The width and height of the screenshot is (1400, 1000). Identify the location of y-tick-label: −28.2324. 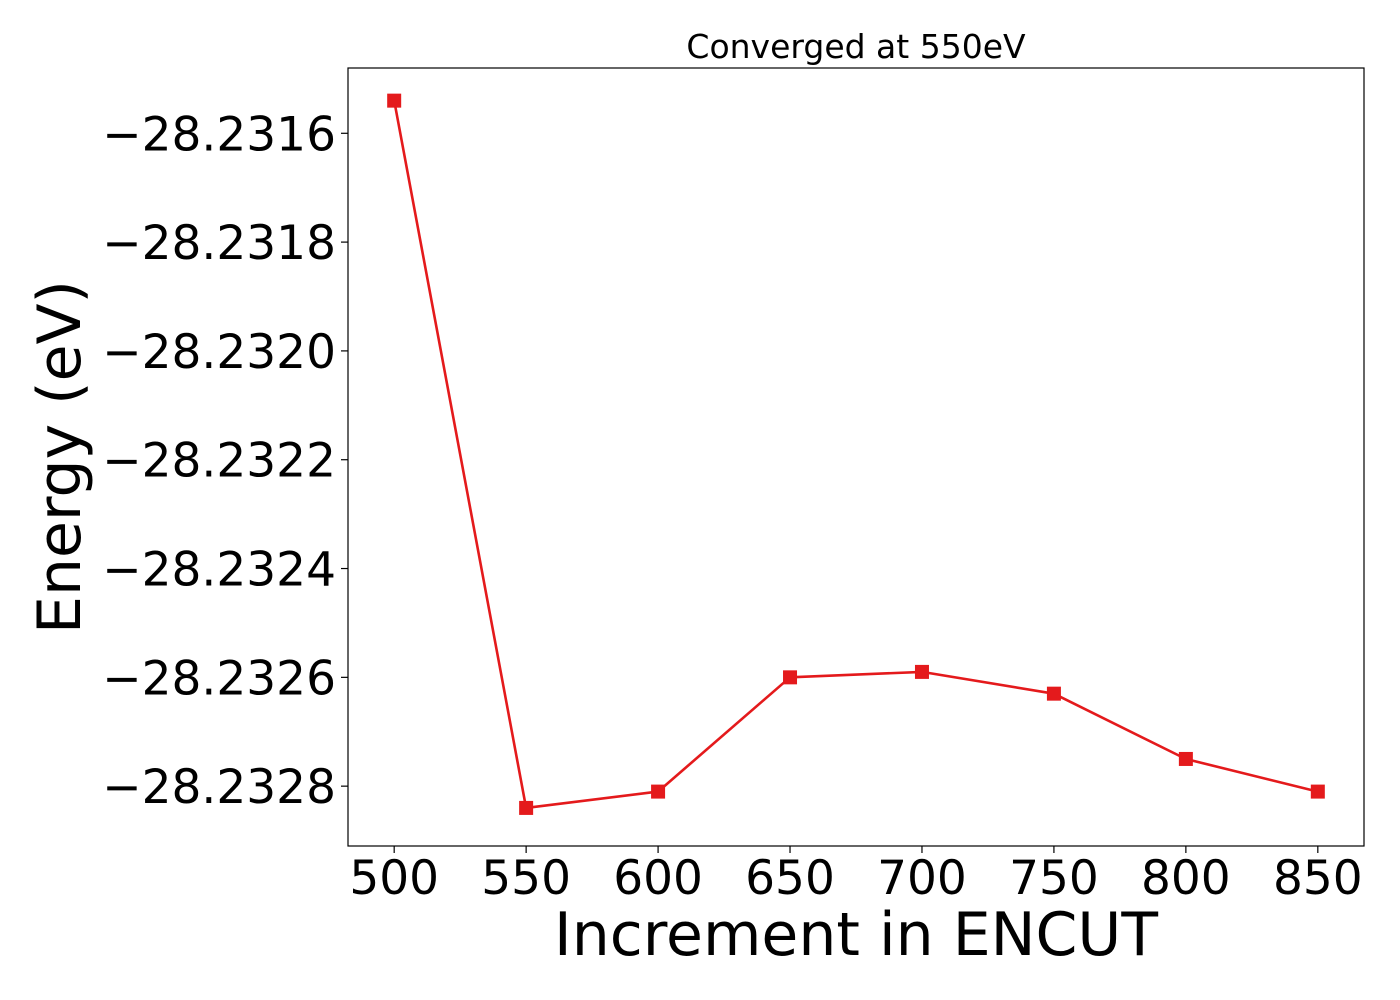
(219, 570).